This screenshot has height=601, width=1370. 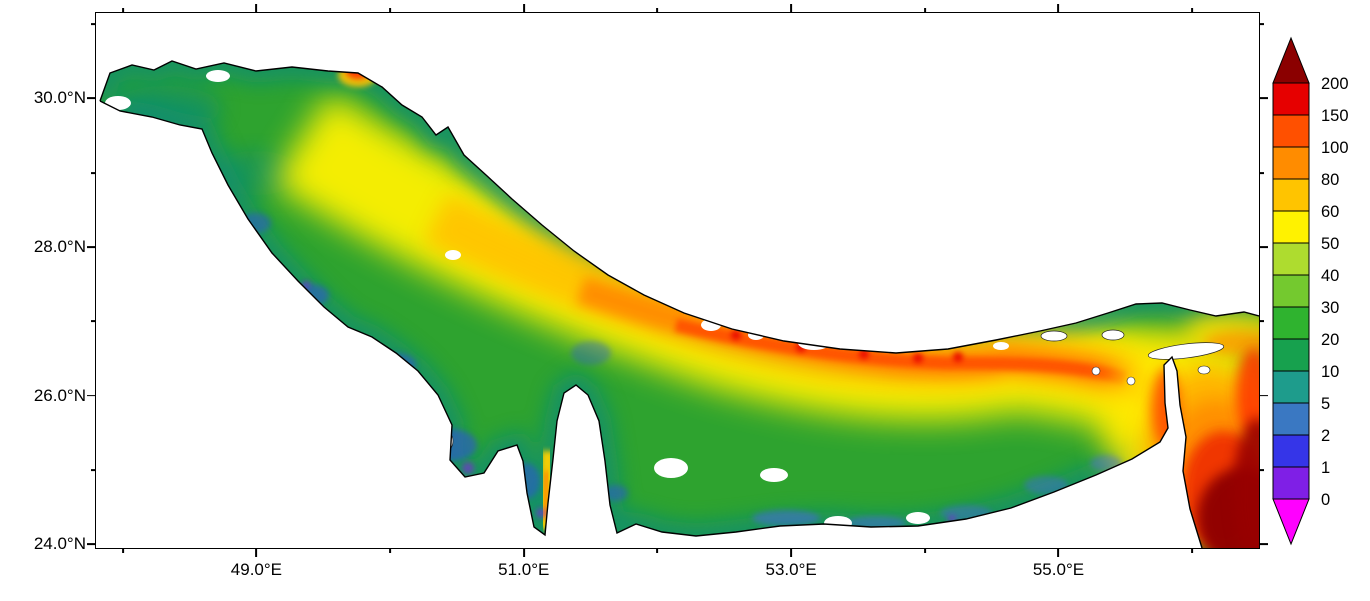 What do you see at coordinates (256, 569) in the screenshot?
I see `x-axis-tick-label: 49.0°E` at bounding box center [256, 569].